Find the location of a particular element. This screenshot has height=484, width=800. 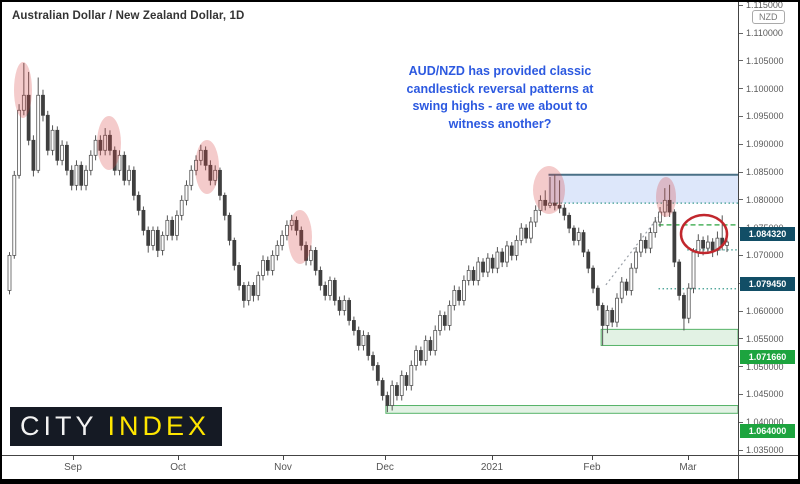

trendline is located at coordinates (637, 244).